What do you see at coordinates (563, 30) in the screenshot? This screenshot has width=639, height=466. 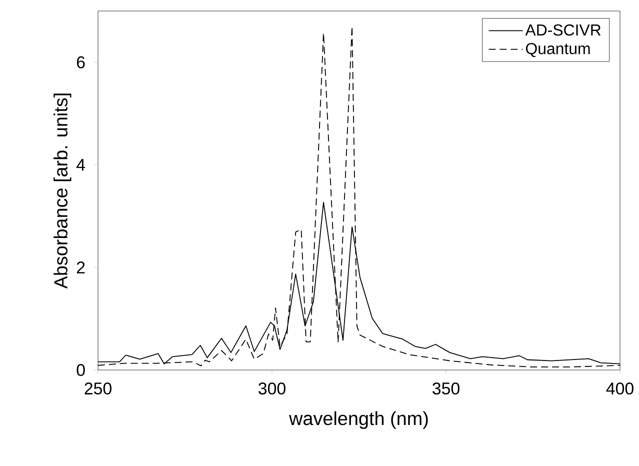 I see `legend-label: AD-SCIVR` at bounding box center [563, 30].